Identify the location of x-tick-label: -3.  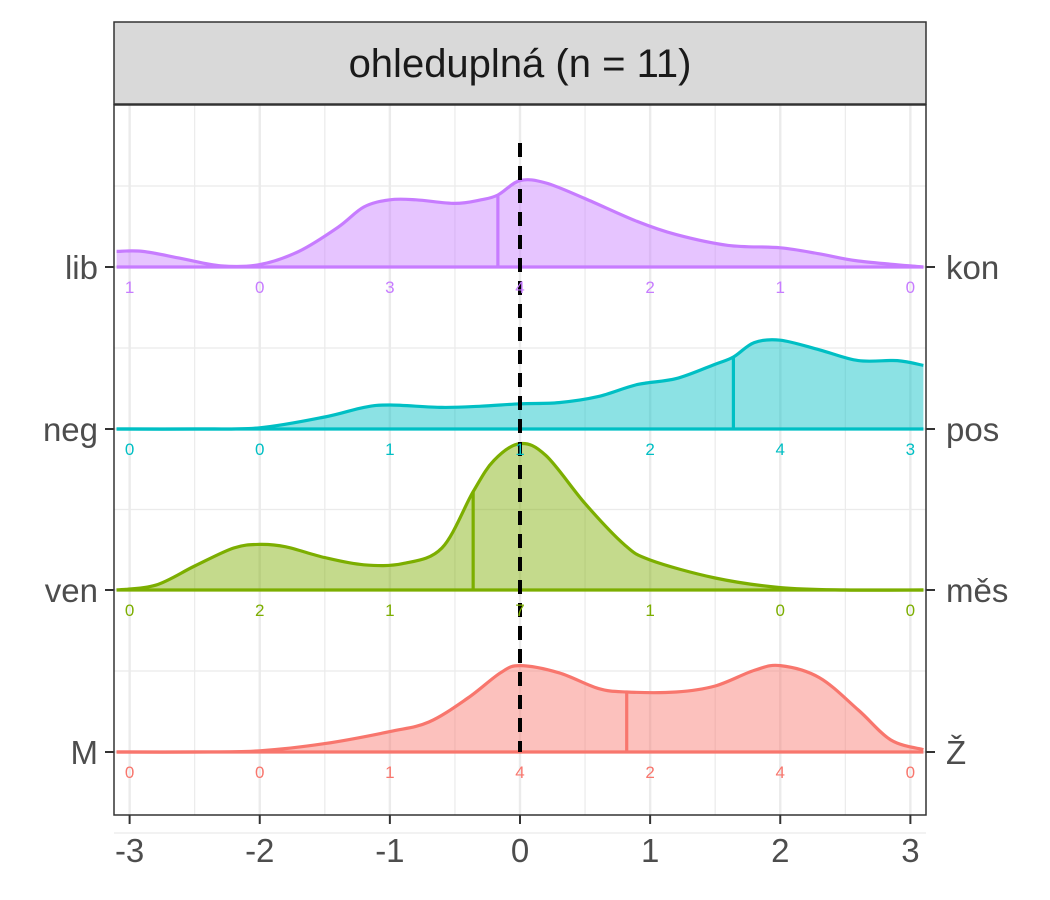
(129, 850).